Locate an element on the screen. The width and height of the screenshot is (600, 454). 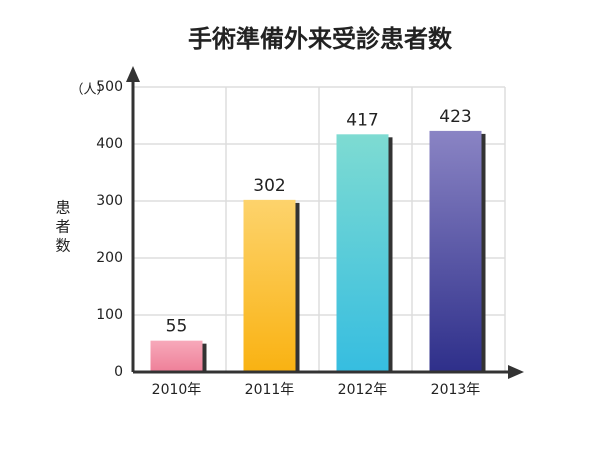
chart-title: 手術準備外来受診患者数 is located at coordinates (320, 39).